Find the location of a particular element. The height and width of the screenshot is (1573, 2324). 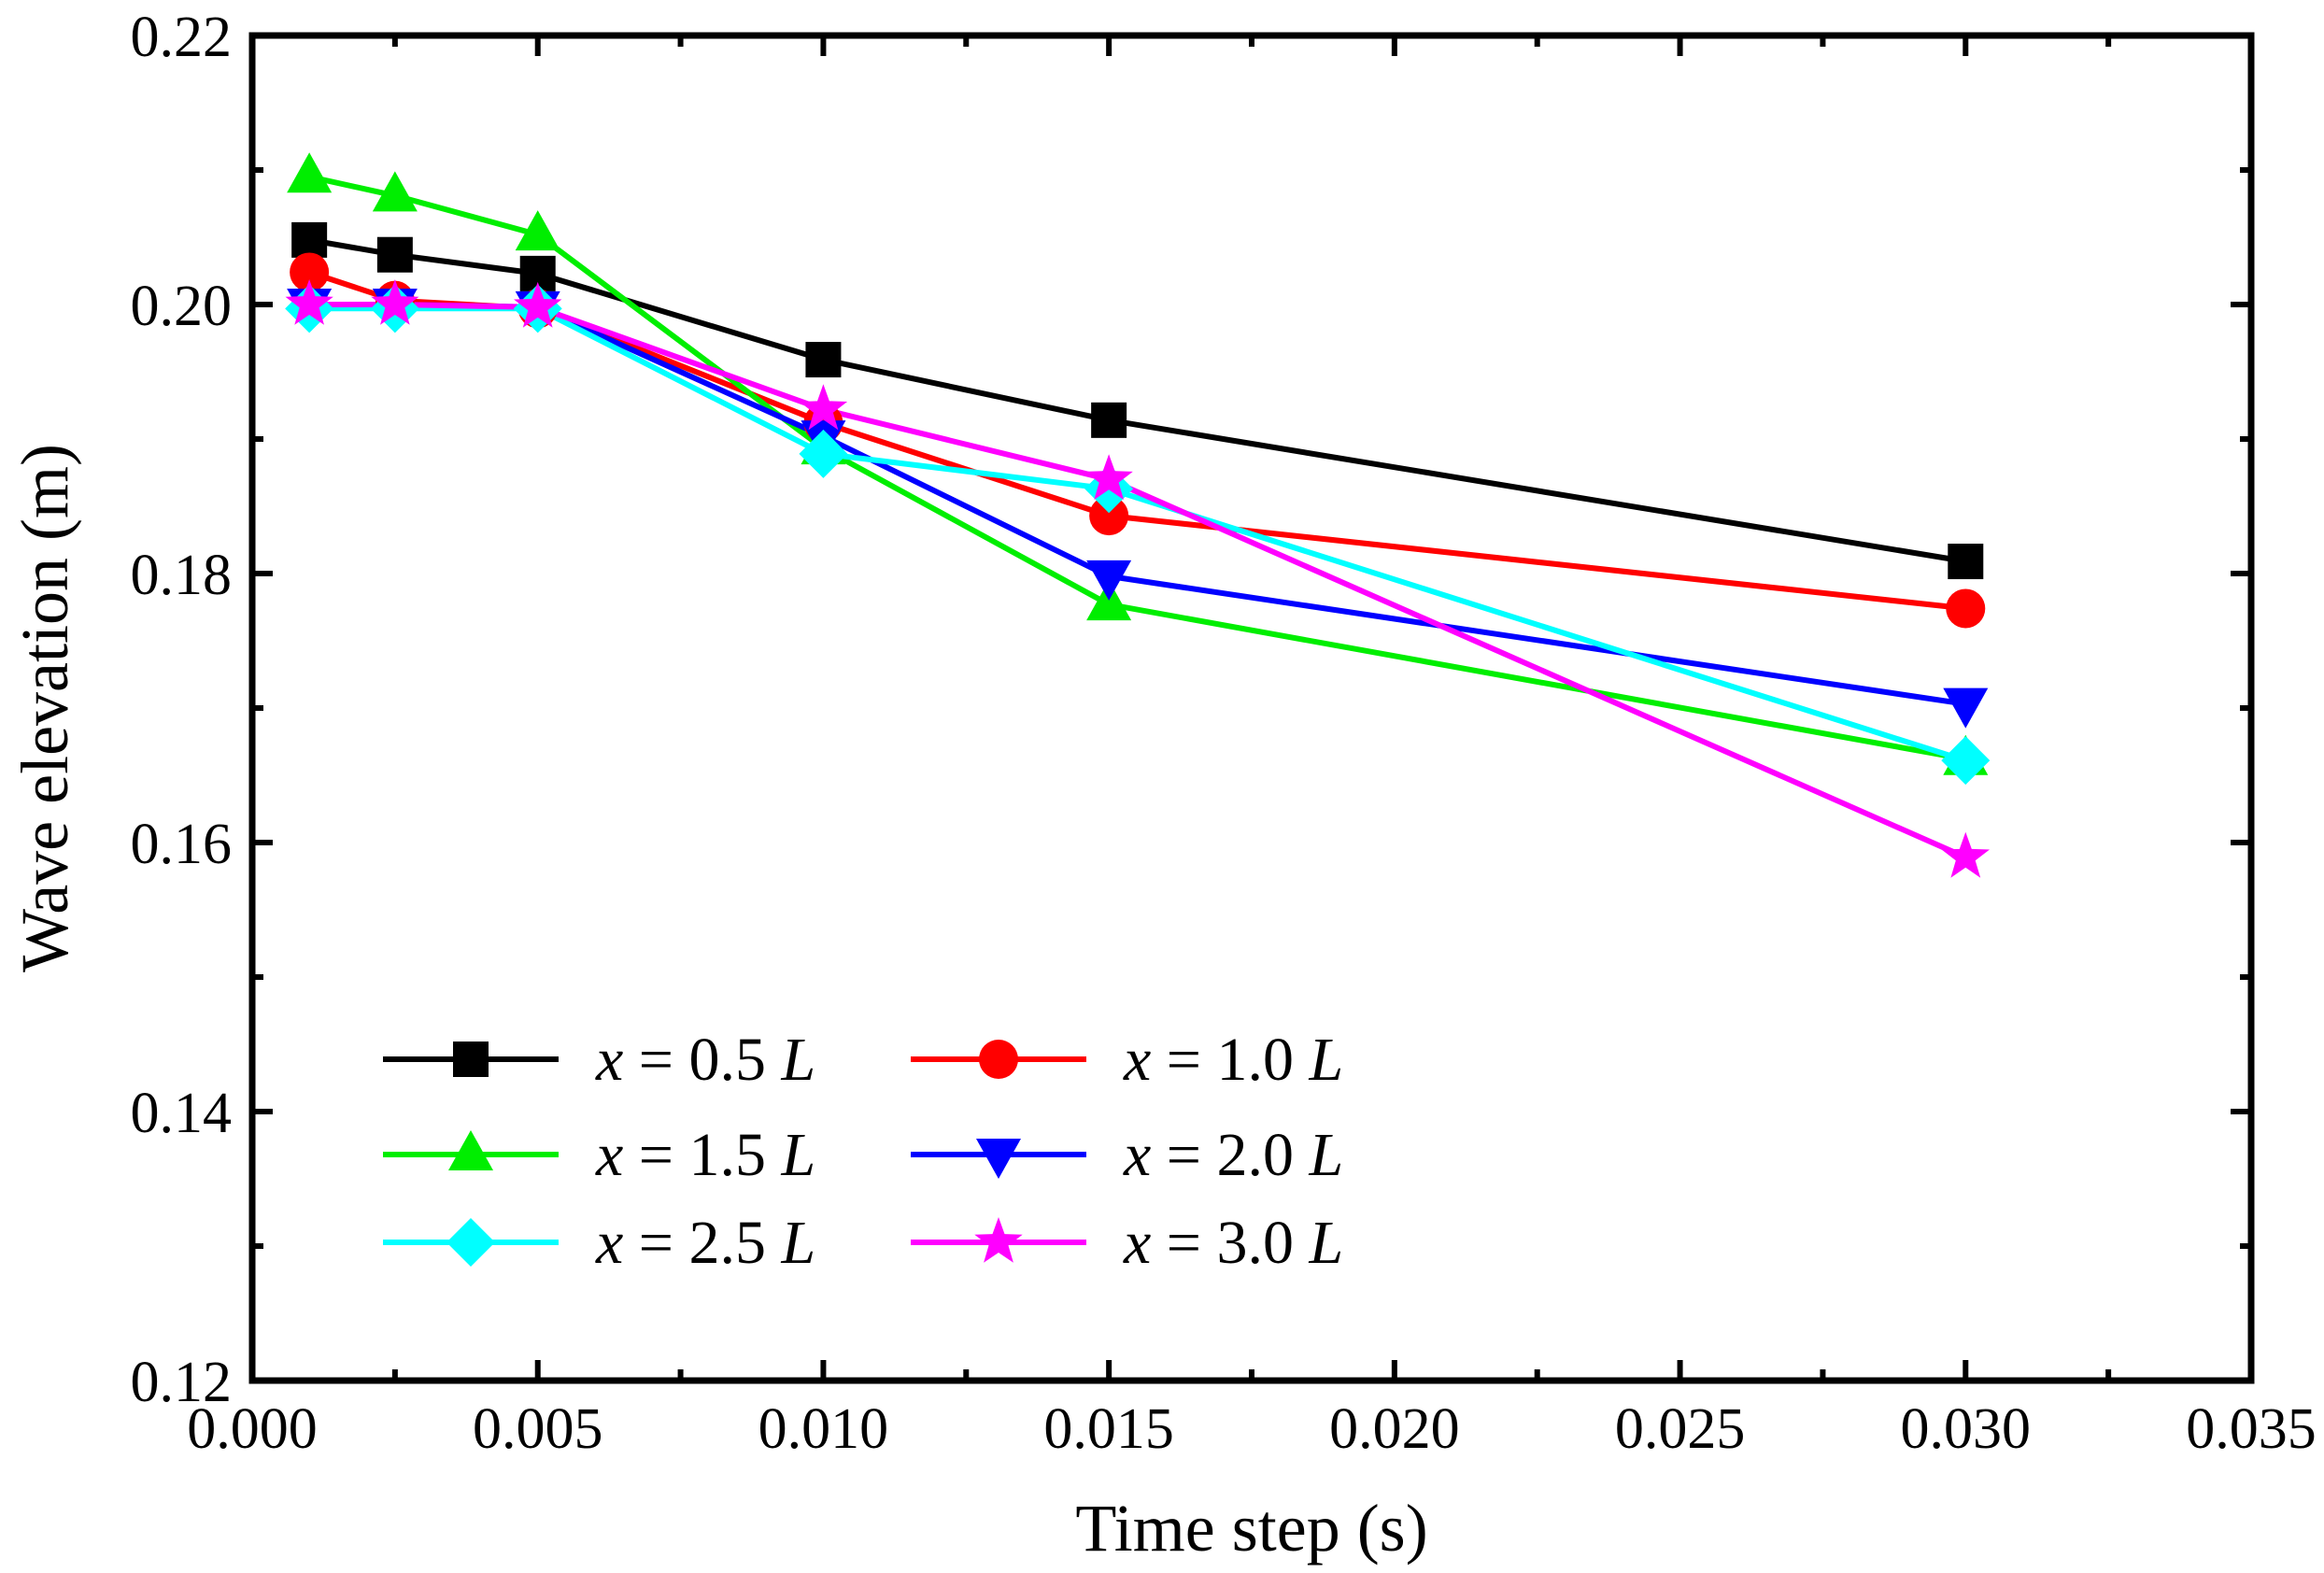

x-tick-label: 0.030 is located at coordinates (1966, 1429).